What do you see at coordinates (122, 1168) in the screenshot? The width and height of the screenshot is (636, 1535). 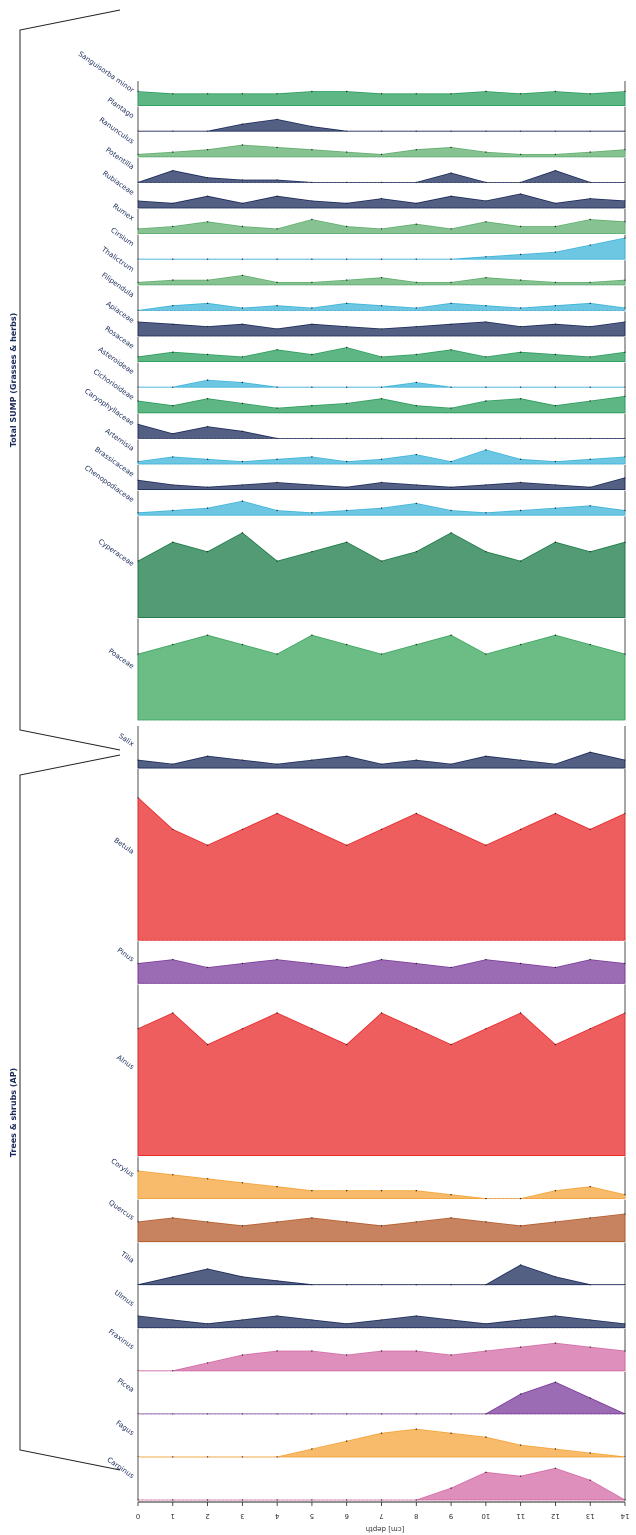 I see `taxon-label: Corylus` at bounding box center [122, 1168].